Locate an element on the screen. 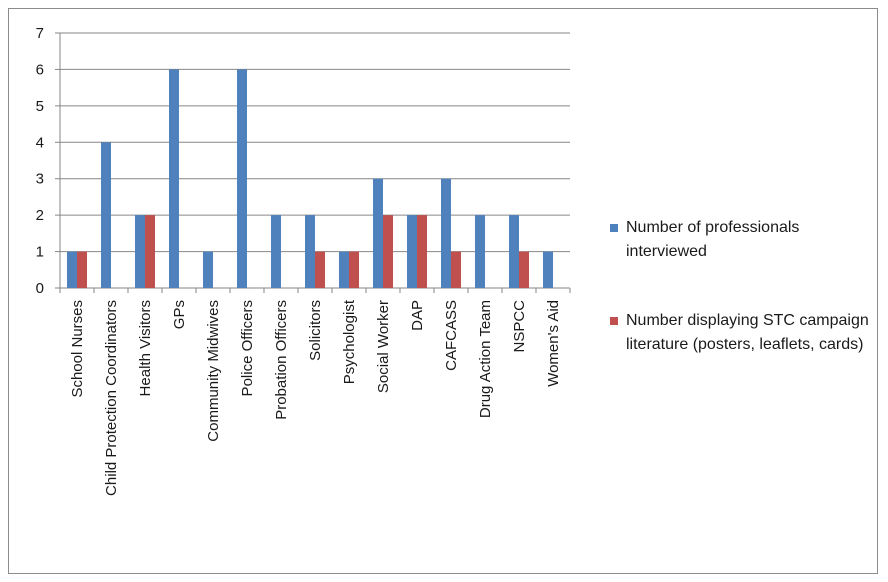  x-category-label: NSPCC is located at coordinates (519, 326).